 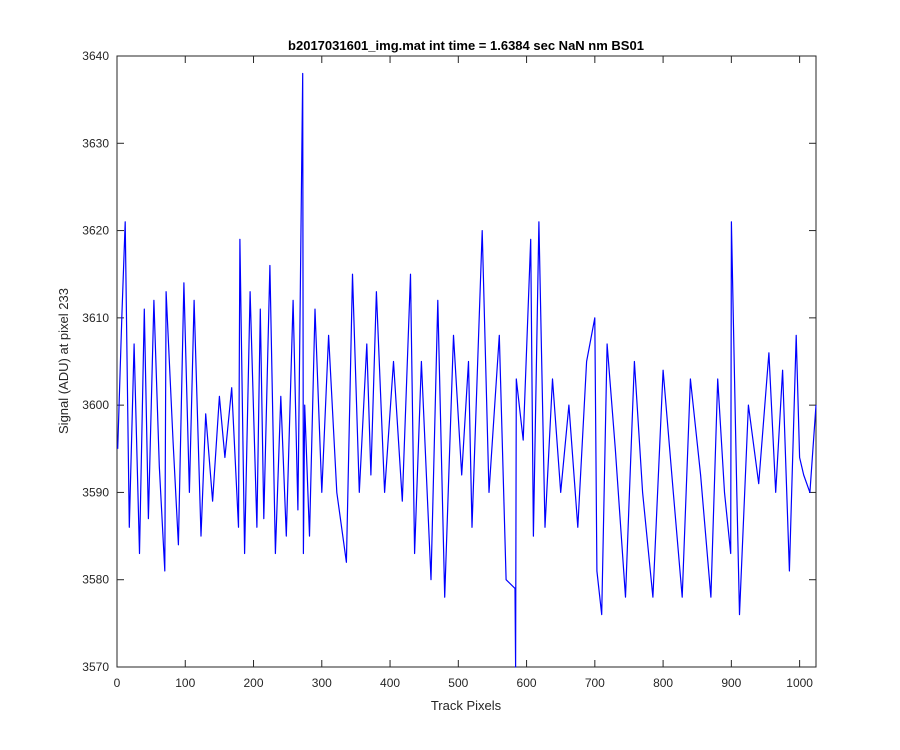 I want to click on y-tick-label: 3600, so click(x=95, y=405).